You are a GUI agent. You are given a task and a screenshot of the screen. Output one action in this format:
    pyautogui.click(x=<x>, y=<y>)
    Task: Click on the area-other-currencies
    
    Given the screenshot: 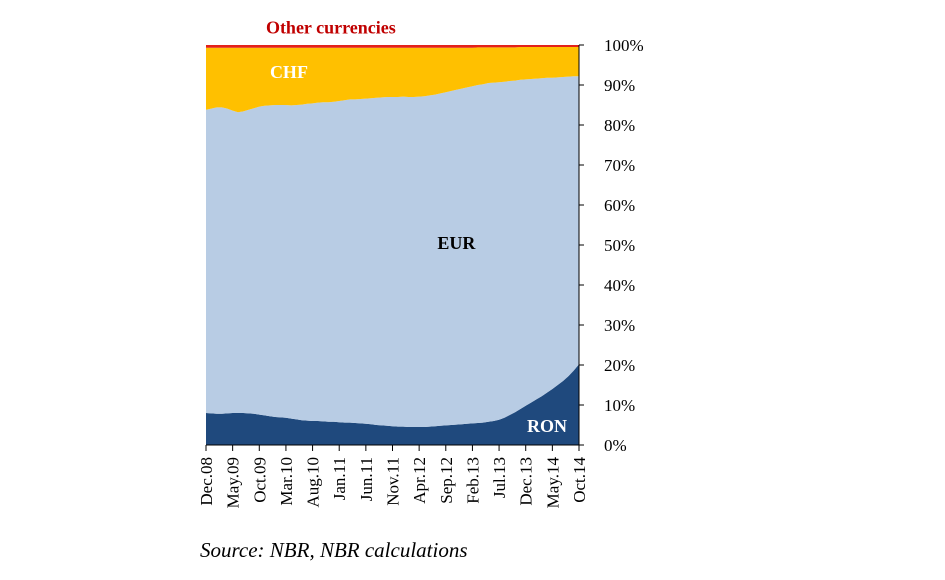 What is the action you would take?
    pyautogui.click(x=392, y=46)
    